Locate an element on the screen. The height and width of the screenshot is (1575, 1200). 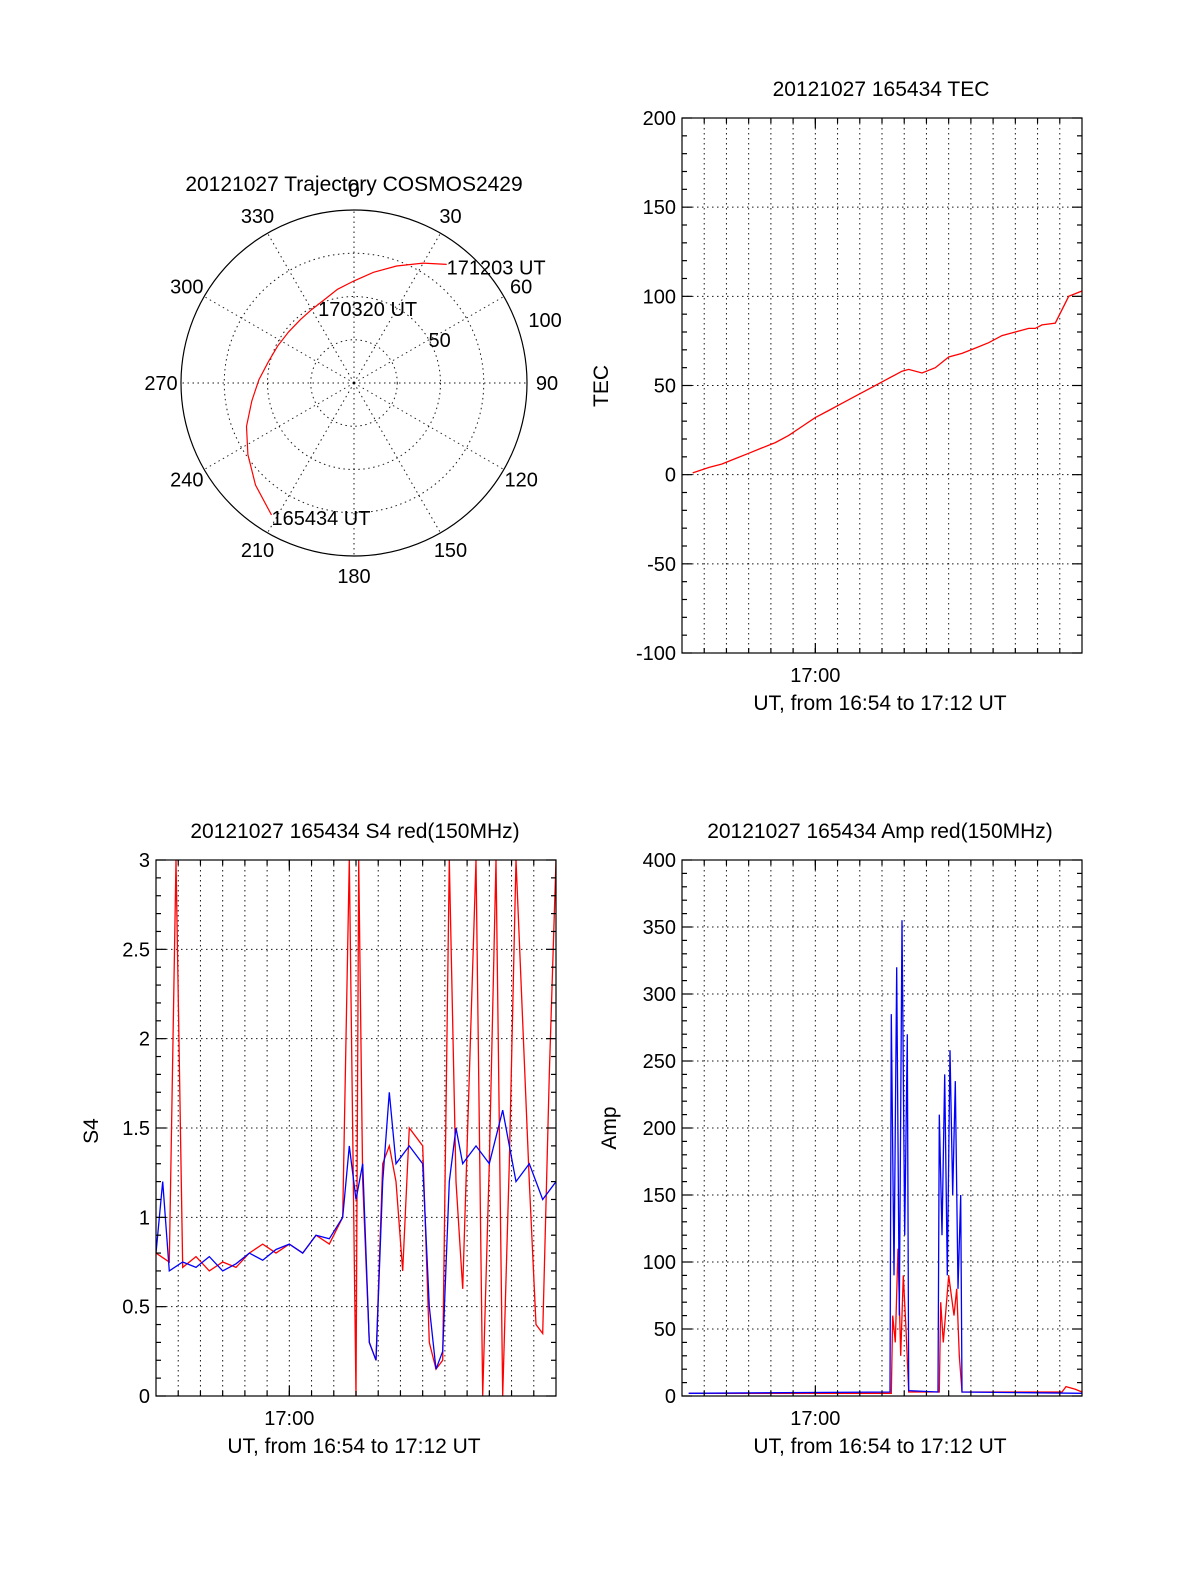
polar-azimuth-label: 210 is located at coordinates (257, 551).